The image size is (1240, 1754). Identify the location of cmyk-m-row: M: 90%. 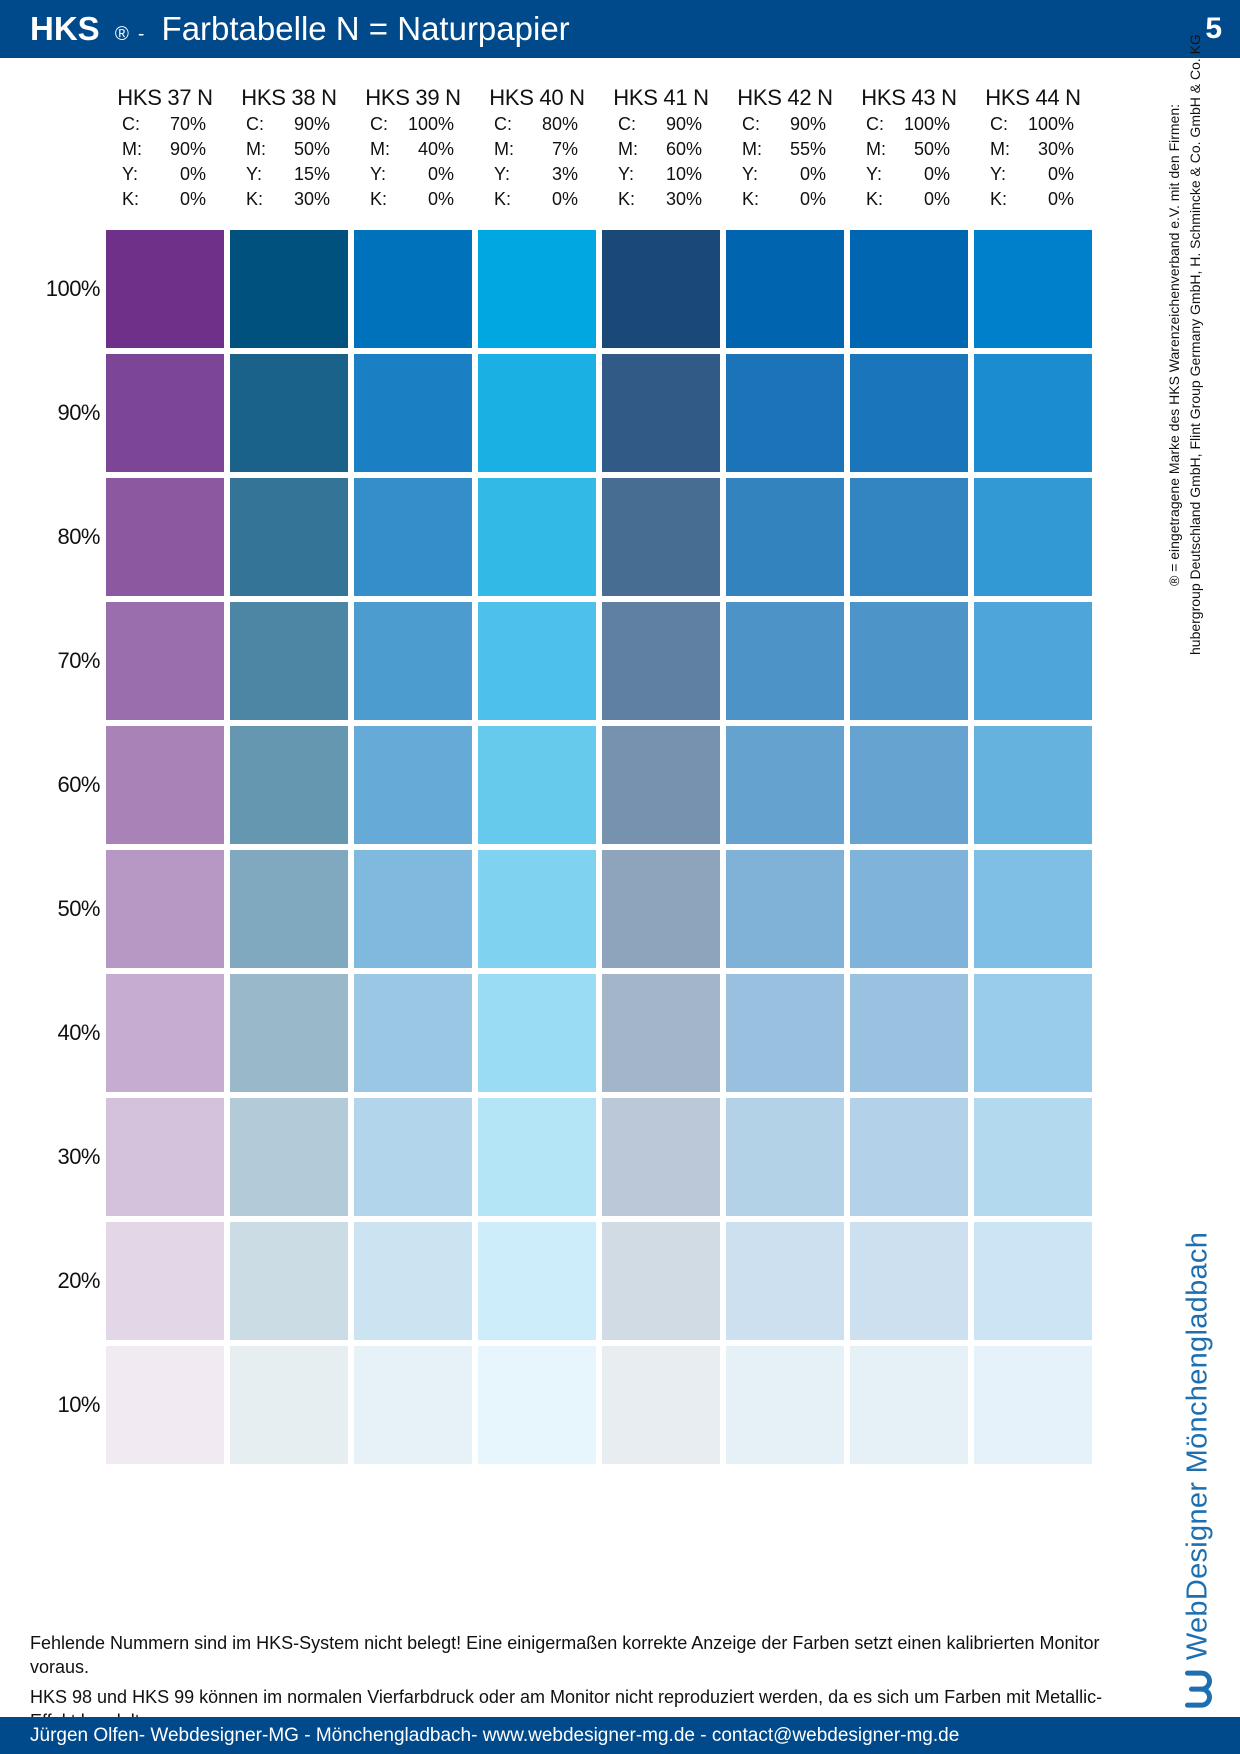
(165, 149).